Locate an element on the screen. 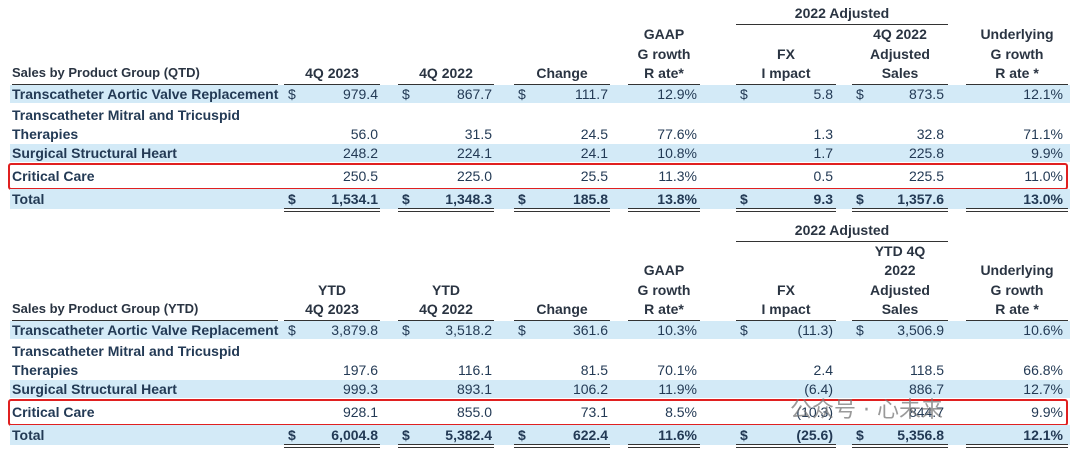 The width and height of the screenshot is (1080, 456). row-label: Transcatheter Aortic Valve Replacement is located at coordinates (145, 94).